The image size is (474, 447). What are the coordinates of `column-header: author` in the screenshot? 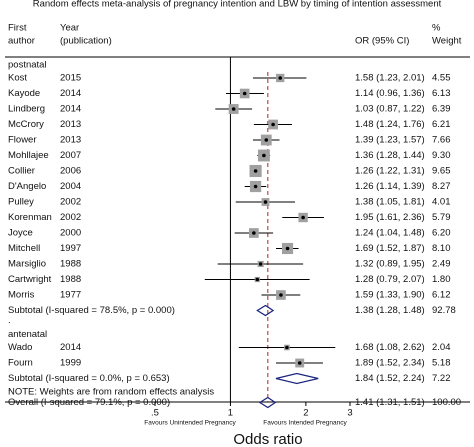 It's located at (21, 41).